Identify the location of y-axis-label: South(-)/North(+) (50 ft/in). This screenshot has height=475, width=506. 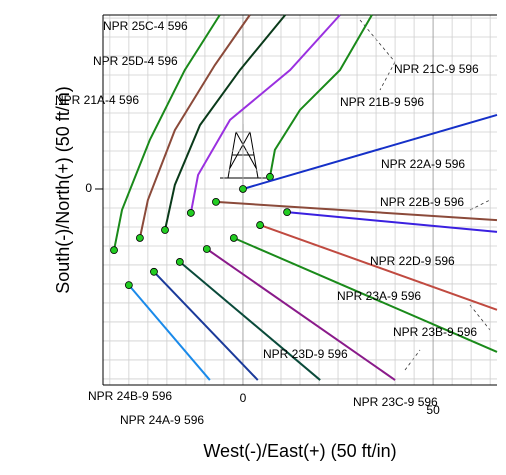
(63, 190).